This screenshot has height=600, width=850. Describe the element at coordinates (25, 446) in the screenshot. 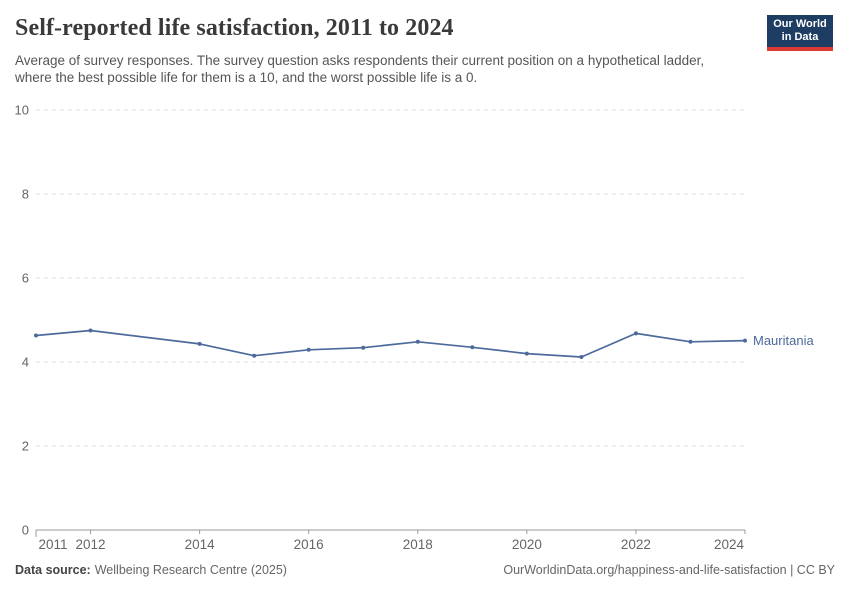

I see `y-tick-label: 2` at that location.